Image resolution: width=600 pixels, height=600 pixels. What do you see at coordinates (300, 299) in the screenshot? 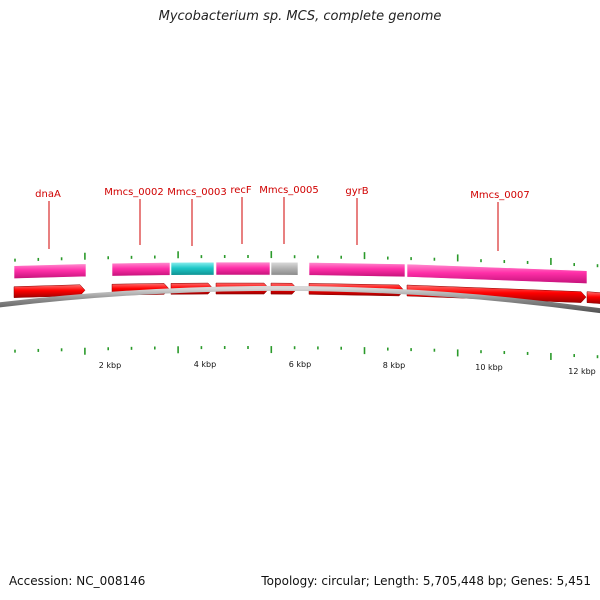
I see `genome-backbone` at bounding box center [300, 299].